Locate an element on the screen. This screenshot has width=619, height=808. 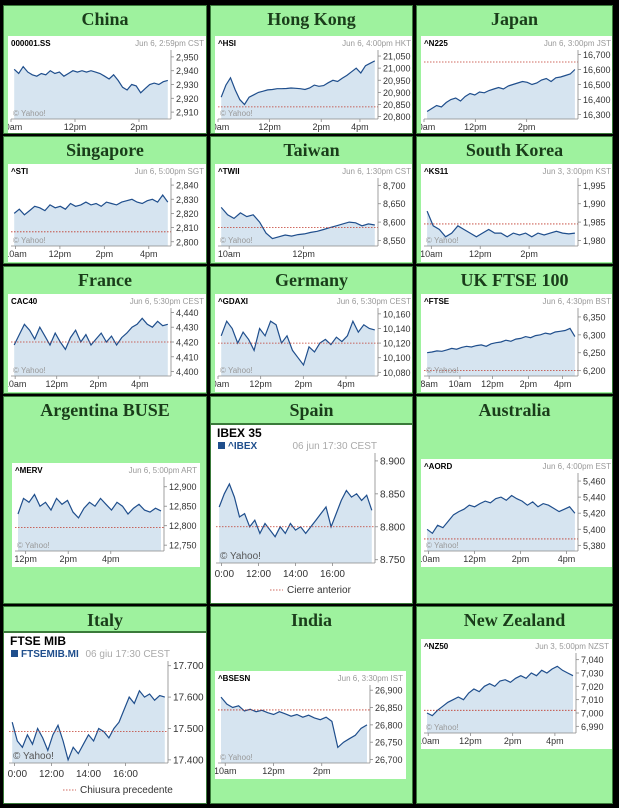
chart-timestamp: Jun 6, 4:30pm BST is located at coordinates (577, 301).